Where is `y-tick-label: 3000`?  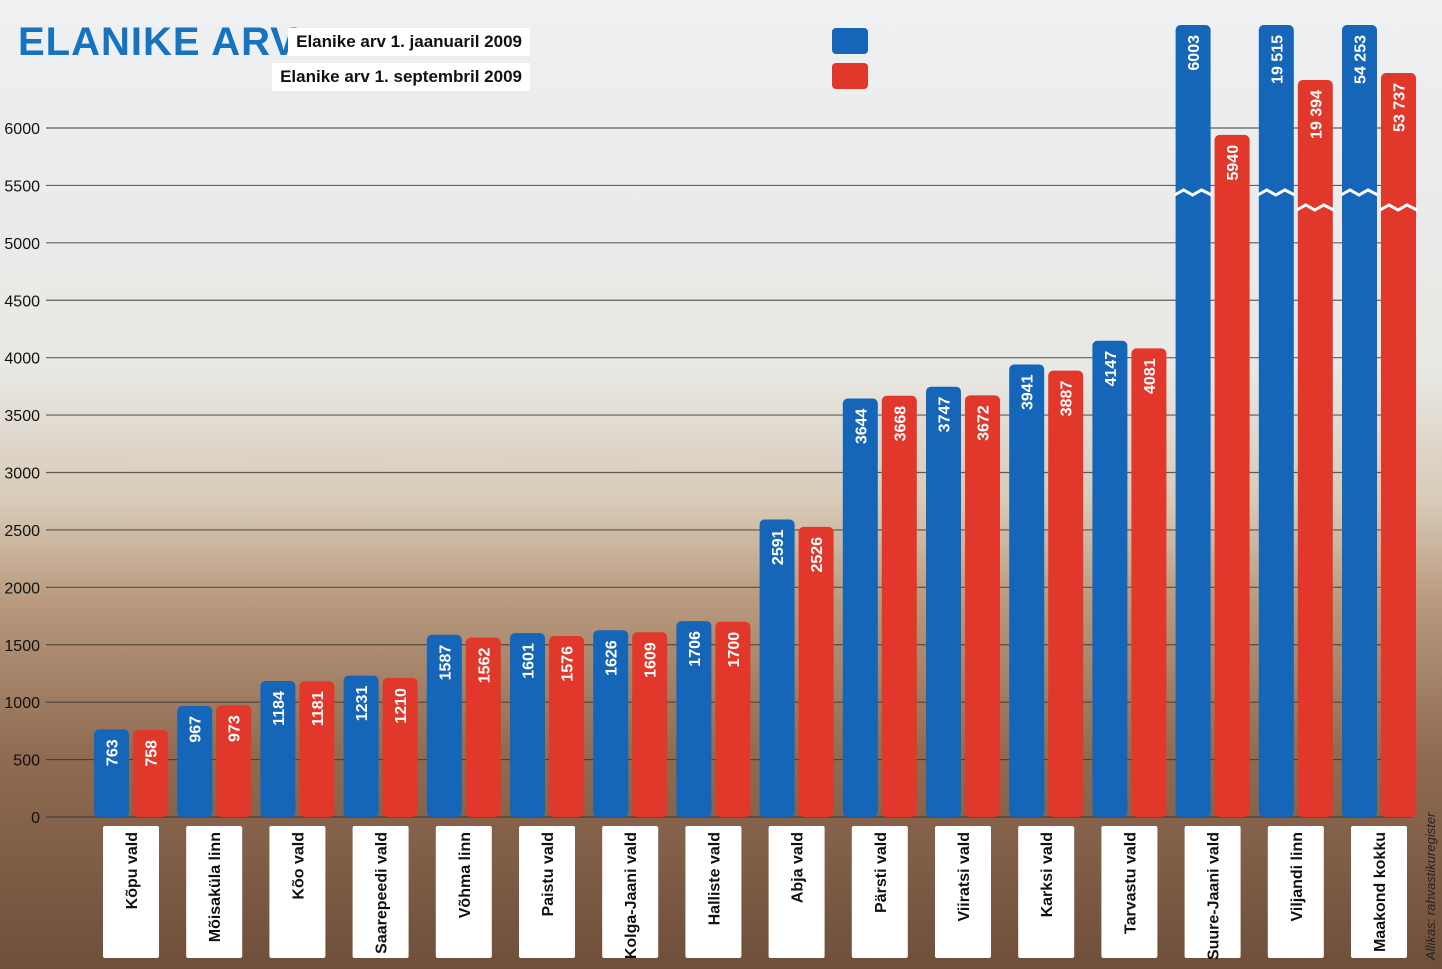
y-tick-label: 3000 is located at coordinates (22, 474).